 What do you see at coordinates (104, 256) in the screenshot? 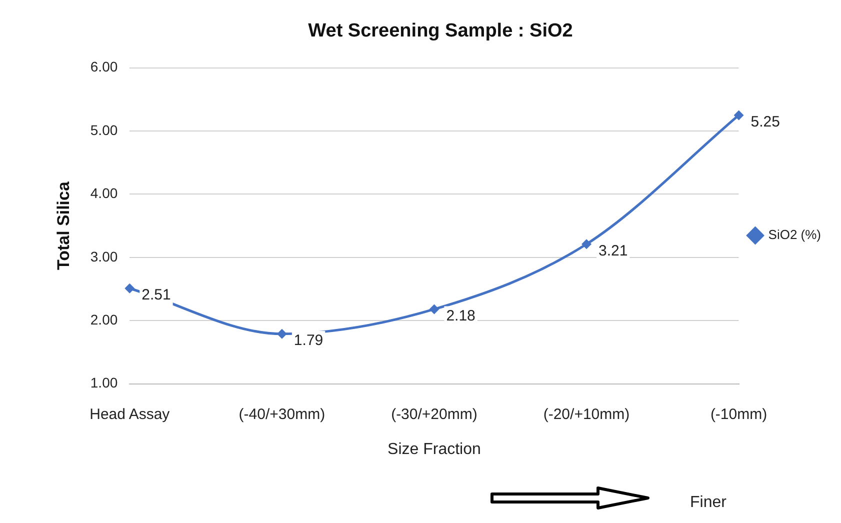
I see `y-tick-label: 3.00` at bounding box center [104, 256].